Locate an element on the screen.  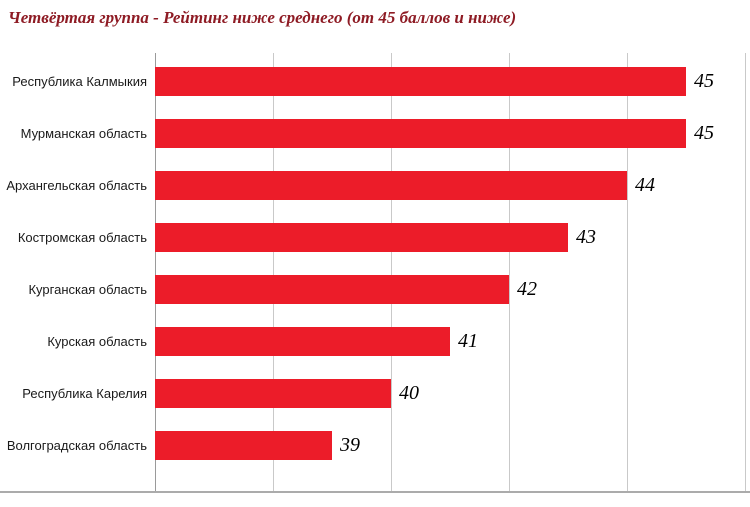
category-label: Архангельская область is located at coordinates (76, 185).